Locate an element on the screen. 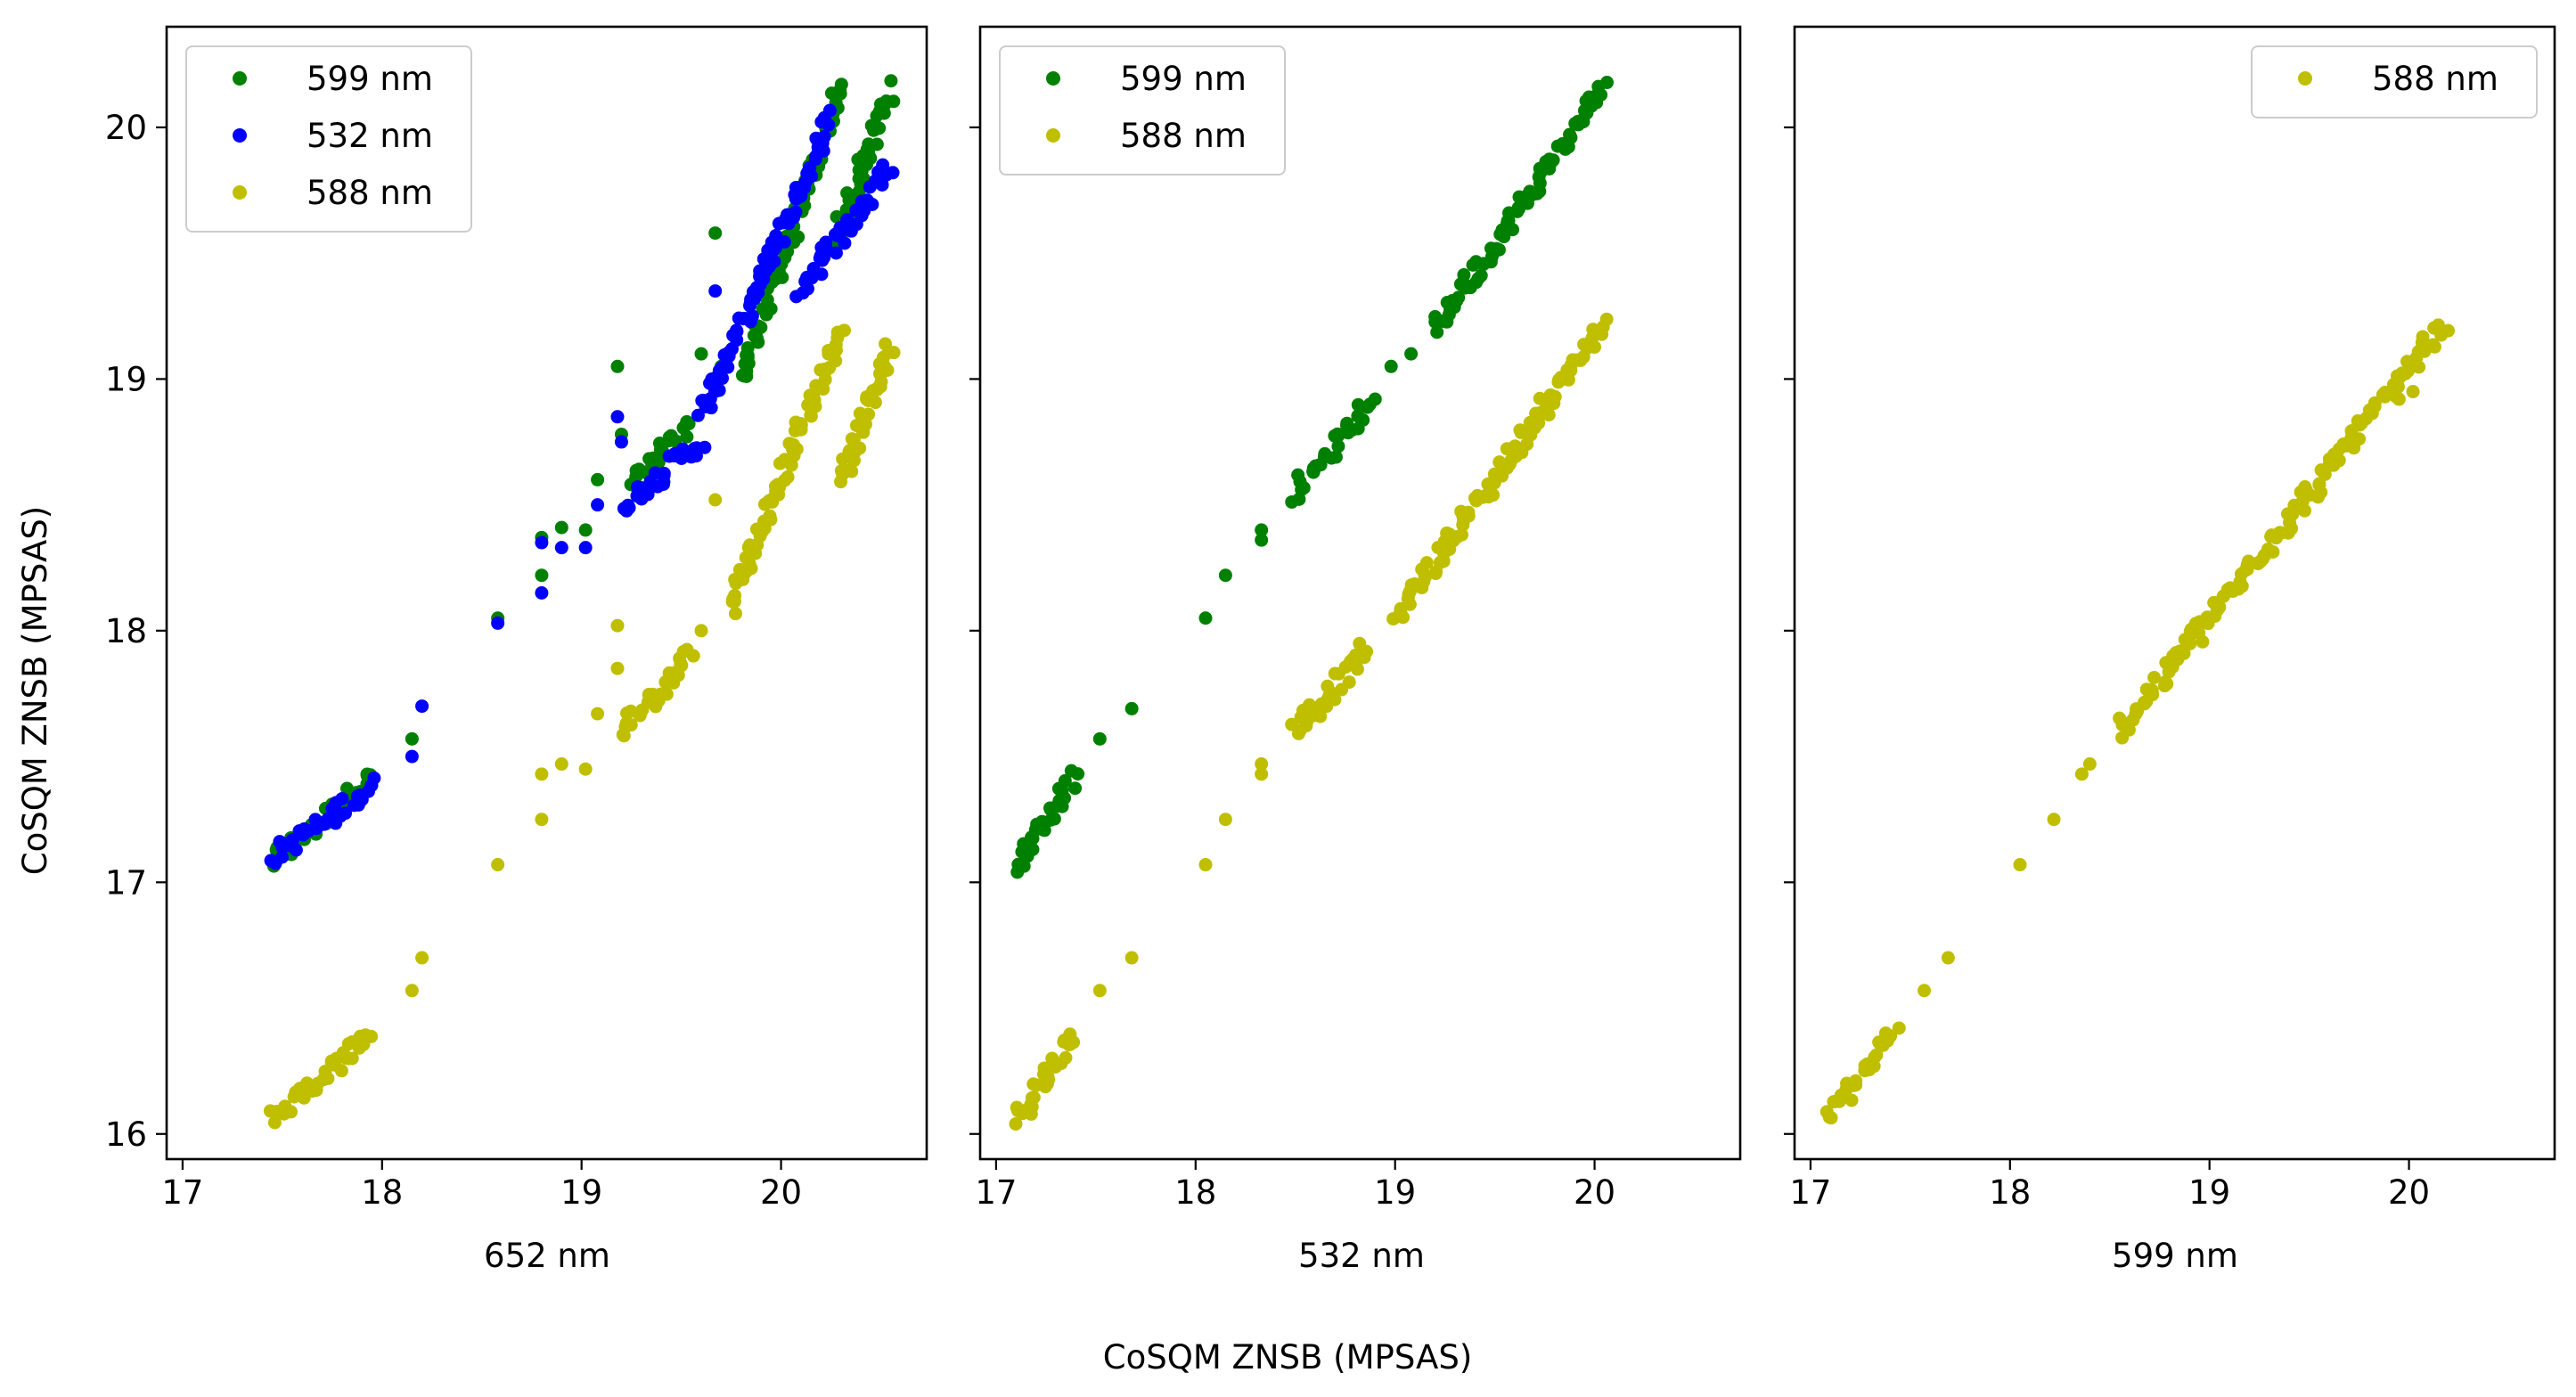 This screenshot has width=2576, height=1397. x-tick-label: 18 is located at coordinates (382, 1193).